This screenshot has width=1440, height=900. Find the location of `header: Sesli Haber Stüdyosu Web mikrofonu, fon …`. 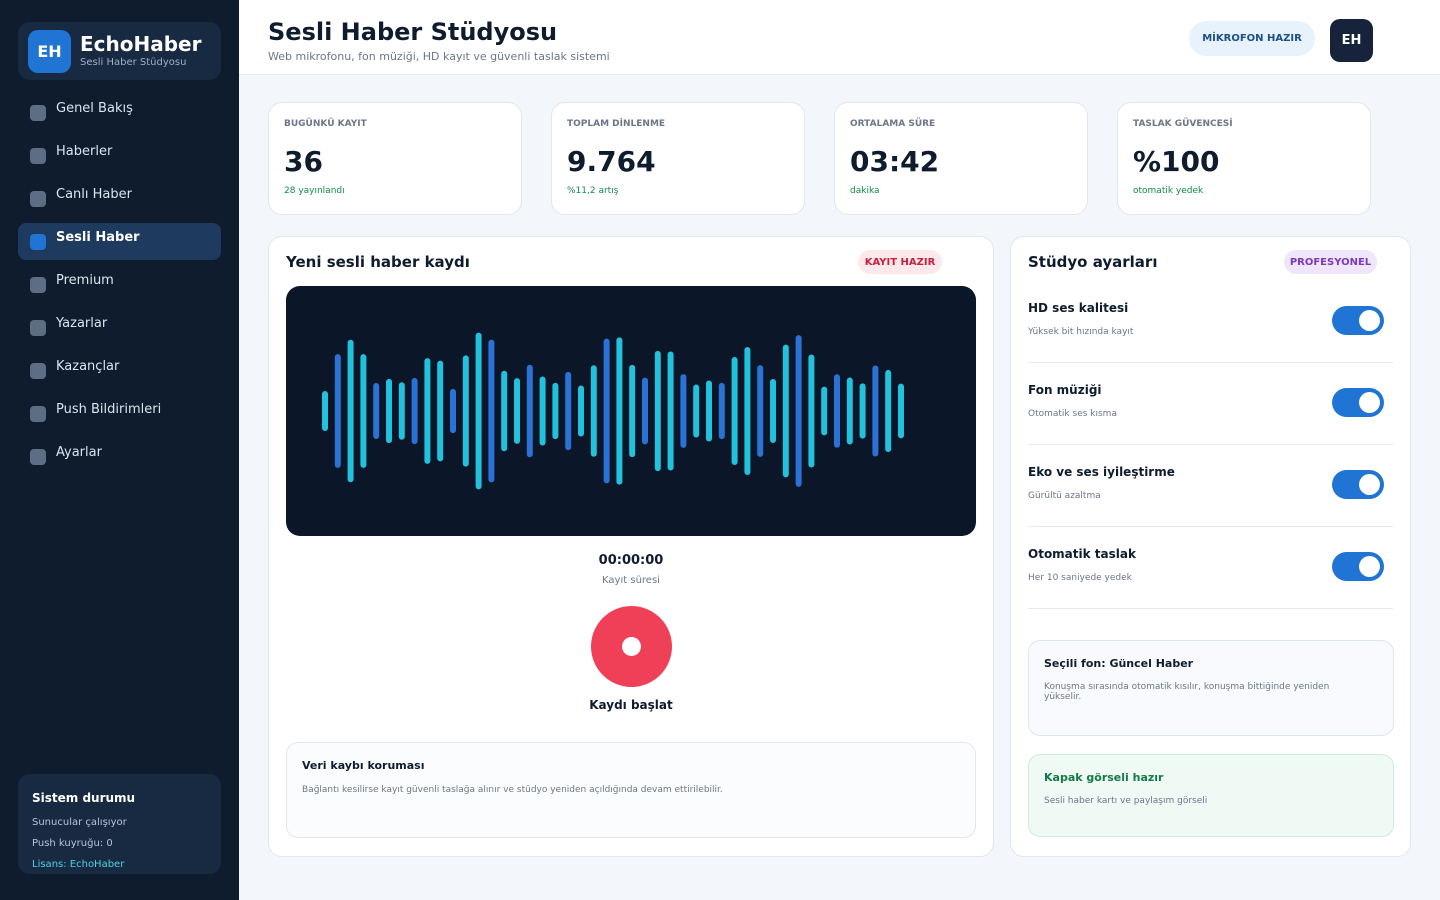

header: Sesli Haber Stüdyosu Web mikrofonu, fon … is located at coordinates (839, 37).